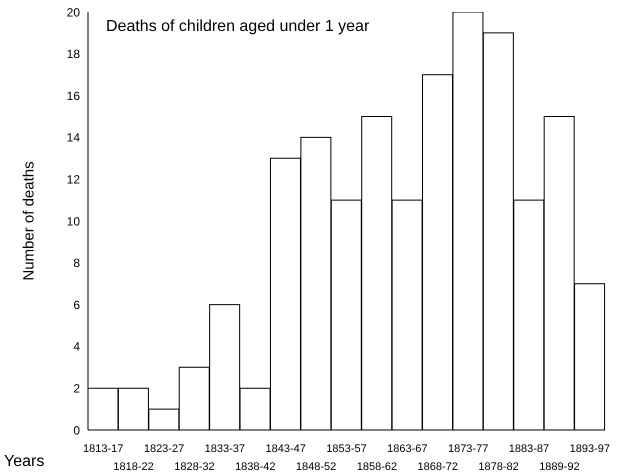 This screenshot has width=623, height=476. I want to click on x-tick-label: 1868-72, so click(438, 467).